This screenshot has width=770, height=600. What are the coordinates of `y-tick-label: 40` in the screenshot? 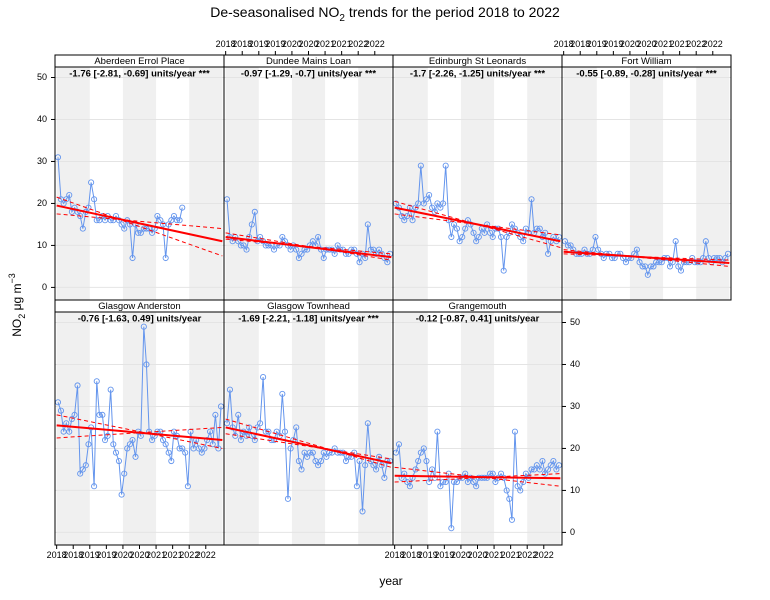 It's located at (42, 119).